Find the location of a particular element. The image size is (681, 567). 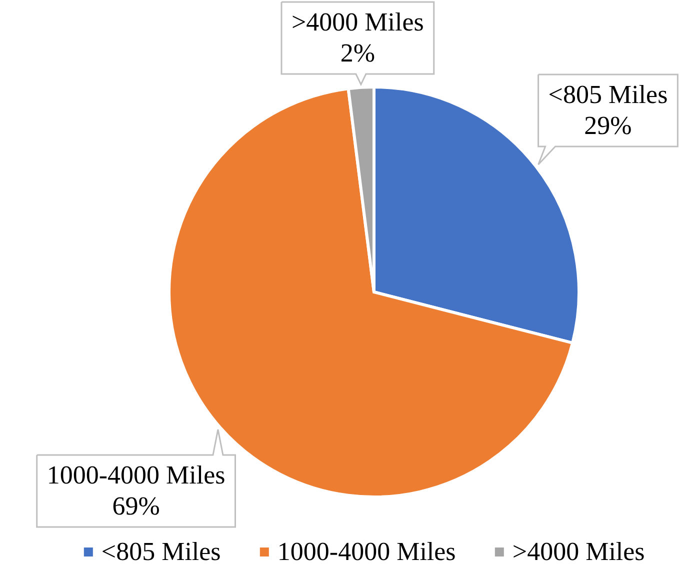

slice-label: >4000 Miles is located at coordinates (357, 22).